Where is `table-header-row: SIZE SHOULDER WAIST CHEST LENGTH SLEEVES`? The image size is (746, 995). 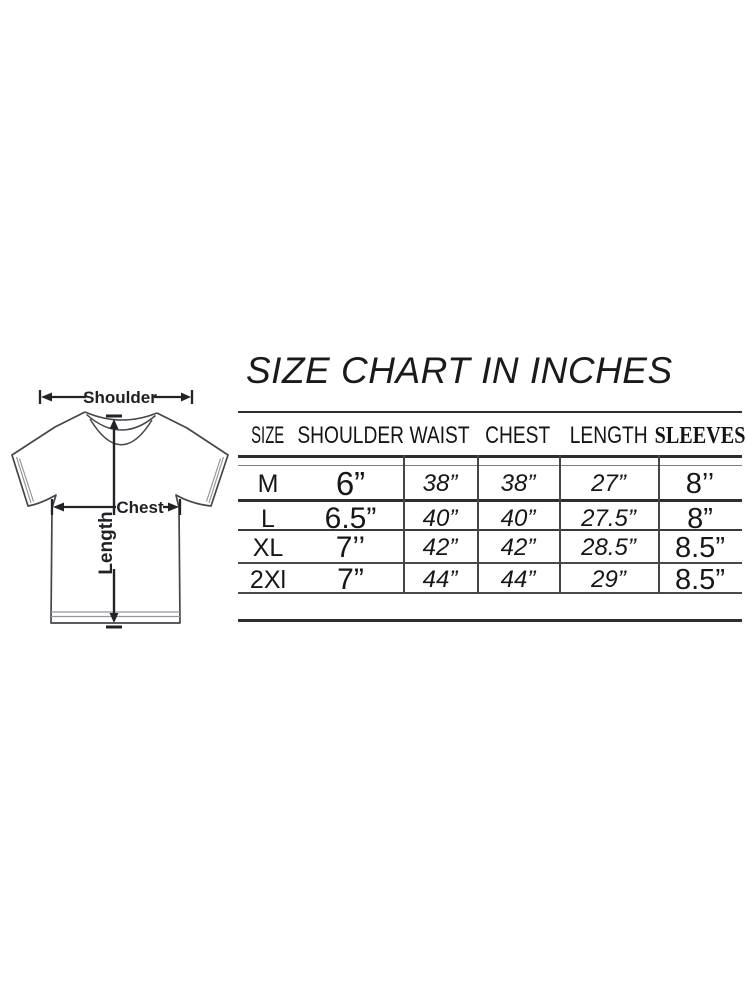 table-header-row: SIZE SHOULDER WAIST CHEST LENGTH SLEEVES is located at coordinates (491, 434).